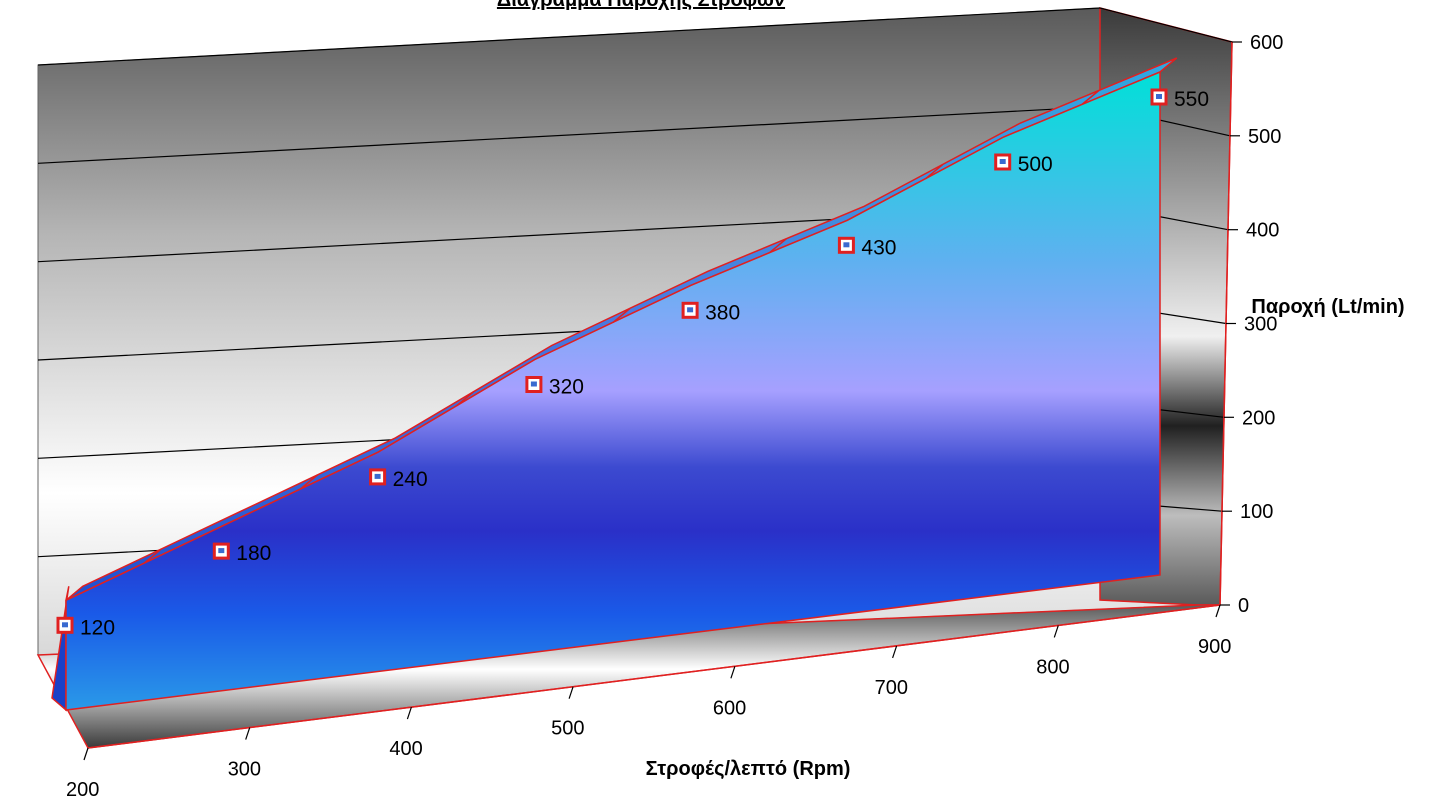 This screenshot has width=1442, height=803. I want to click on x-tick-label: 400, so click(405, 749).